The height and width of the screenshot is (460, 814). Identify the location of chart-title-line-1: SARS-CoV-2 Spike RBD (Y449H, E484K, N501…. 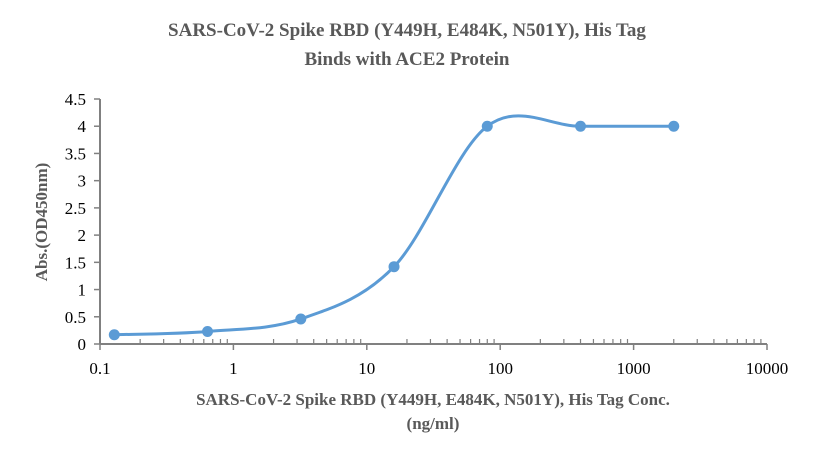
(407, 30).